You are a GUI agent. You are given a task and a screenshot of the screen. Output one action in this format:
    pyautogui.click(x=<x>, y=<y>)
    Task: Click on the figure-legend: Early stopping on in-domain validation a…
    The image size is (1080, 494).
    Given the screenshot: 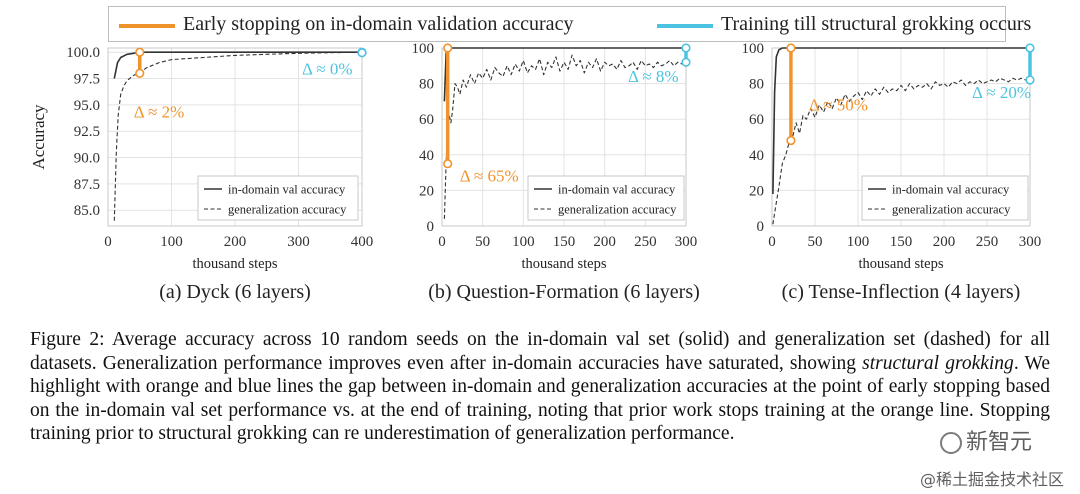 What is the action you would take?
    pyautogui.click(x=569, y=24)
    